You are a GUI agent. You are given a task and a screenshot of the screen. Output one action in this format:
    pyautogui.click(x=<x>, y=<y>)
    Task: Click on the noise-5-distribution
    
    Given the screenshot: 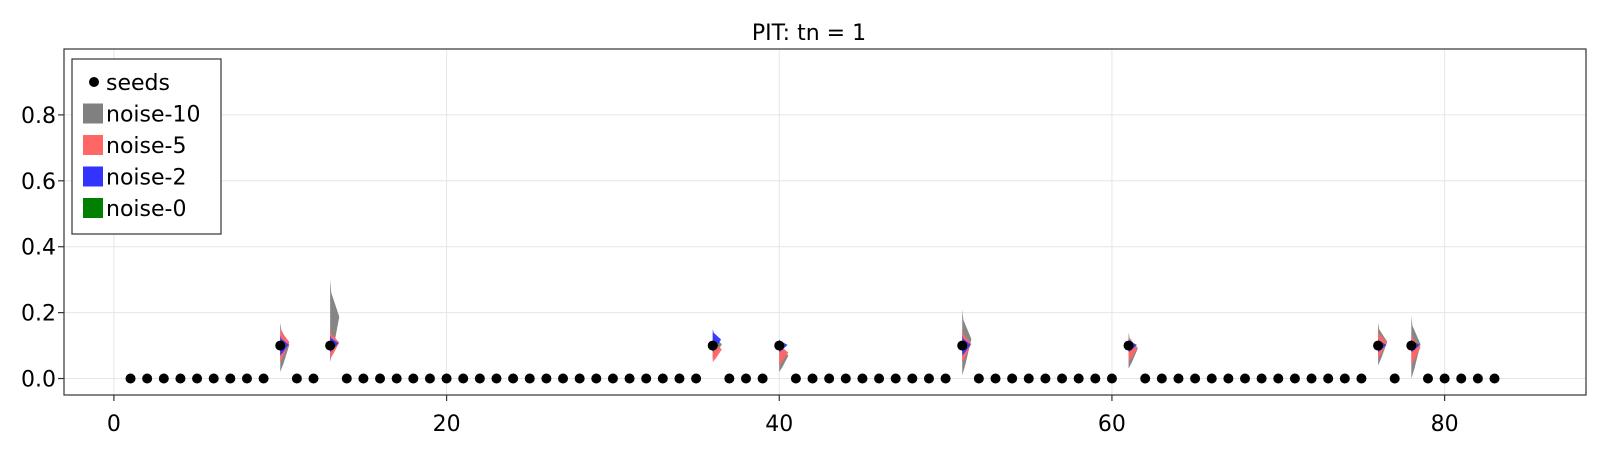 What is the action you would take?
    pyautogui.click(x=1416, y=349)
    